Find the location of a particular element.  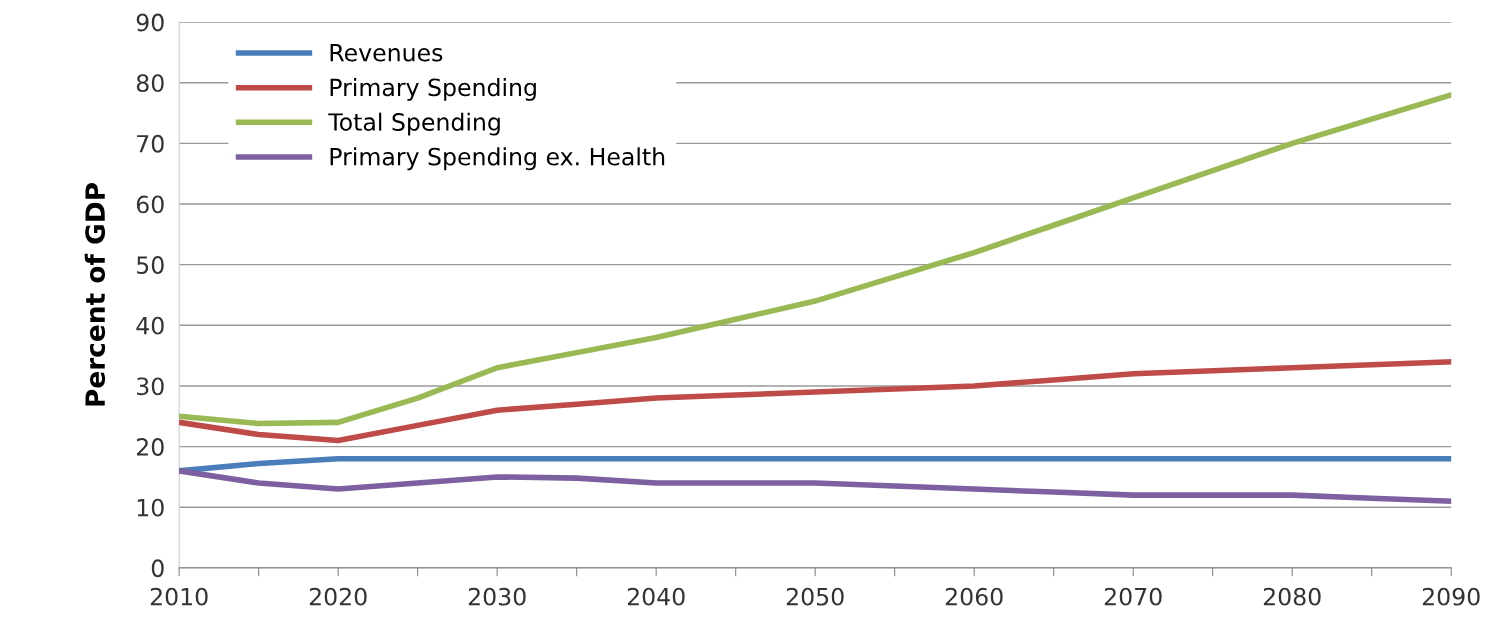

y-tick-label: 40 is located at coordinates (150, 325).